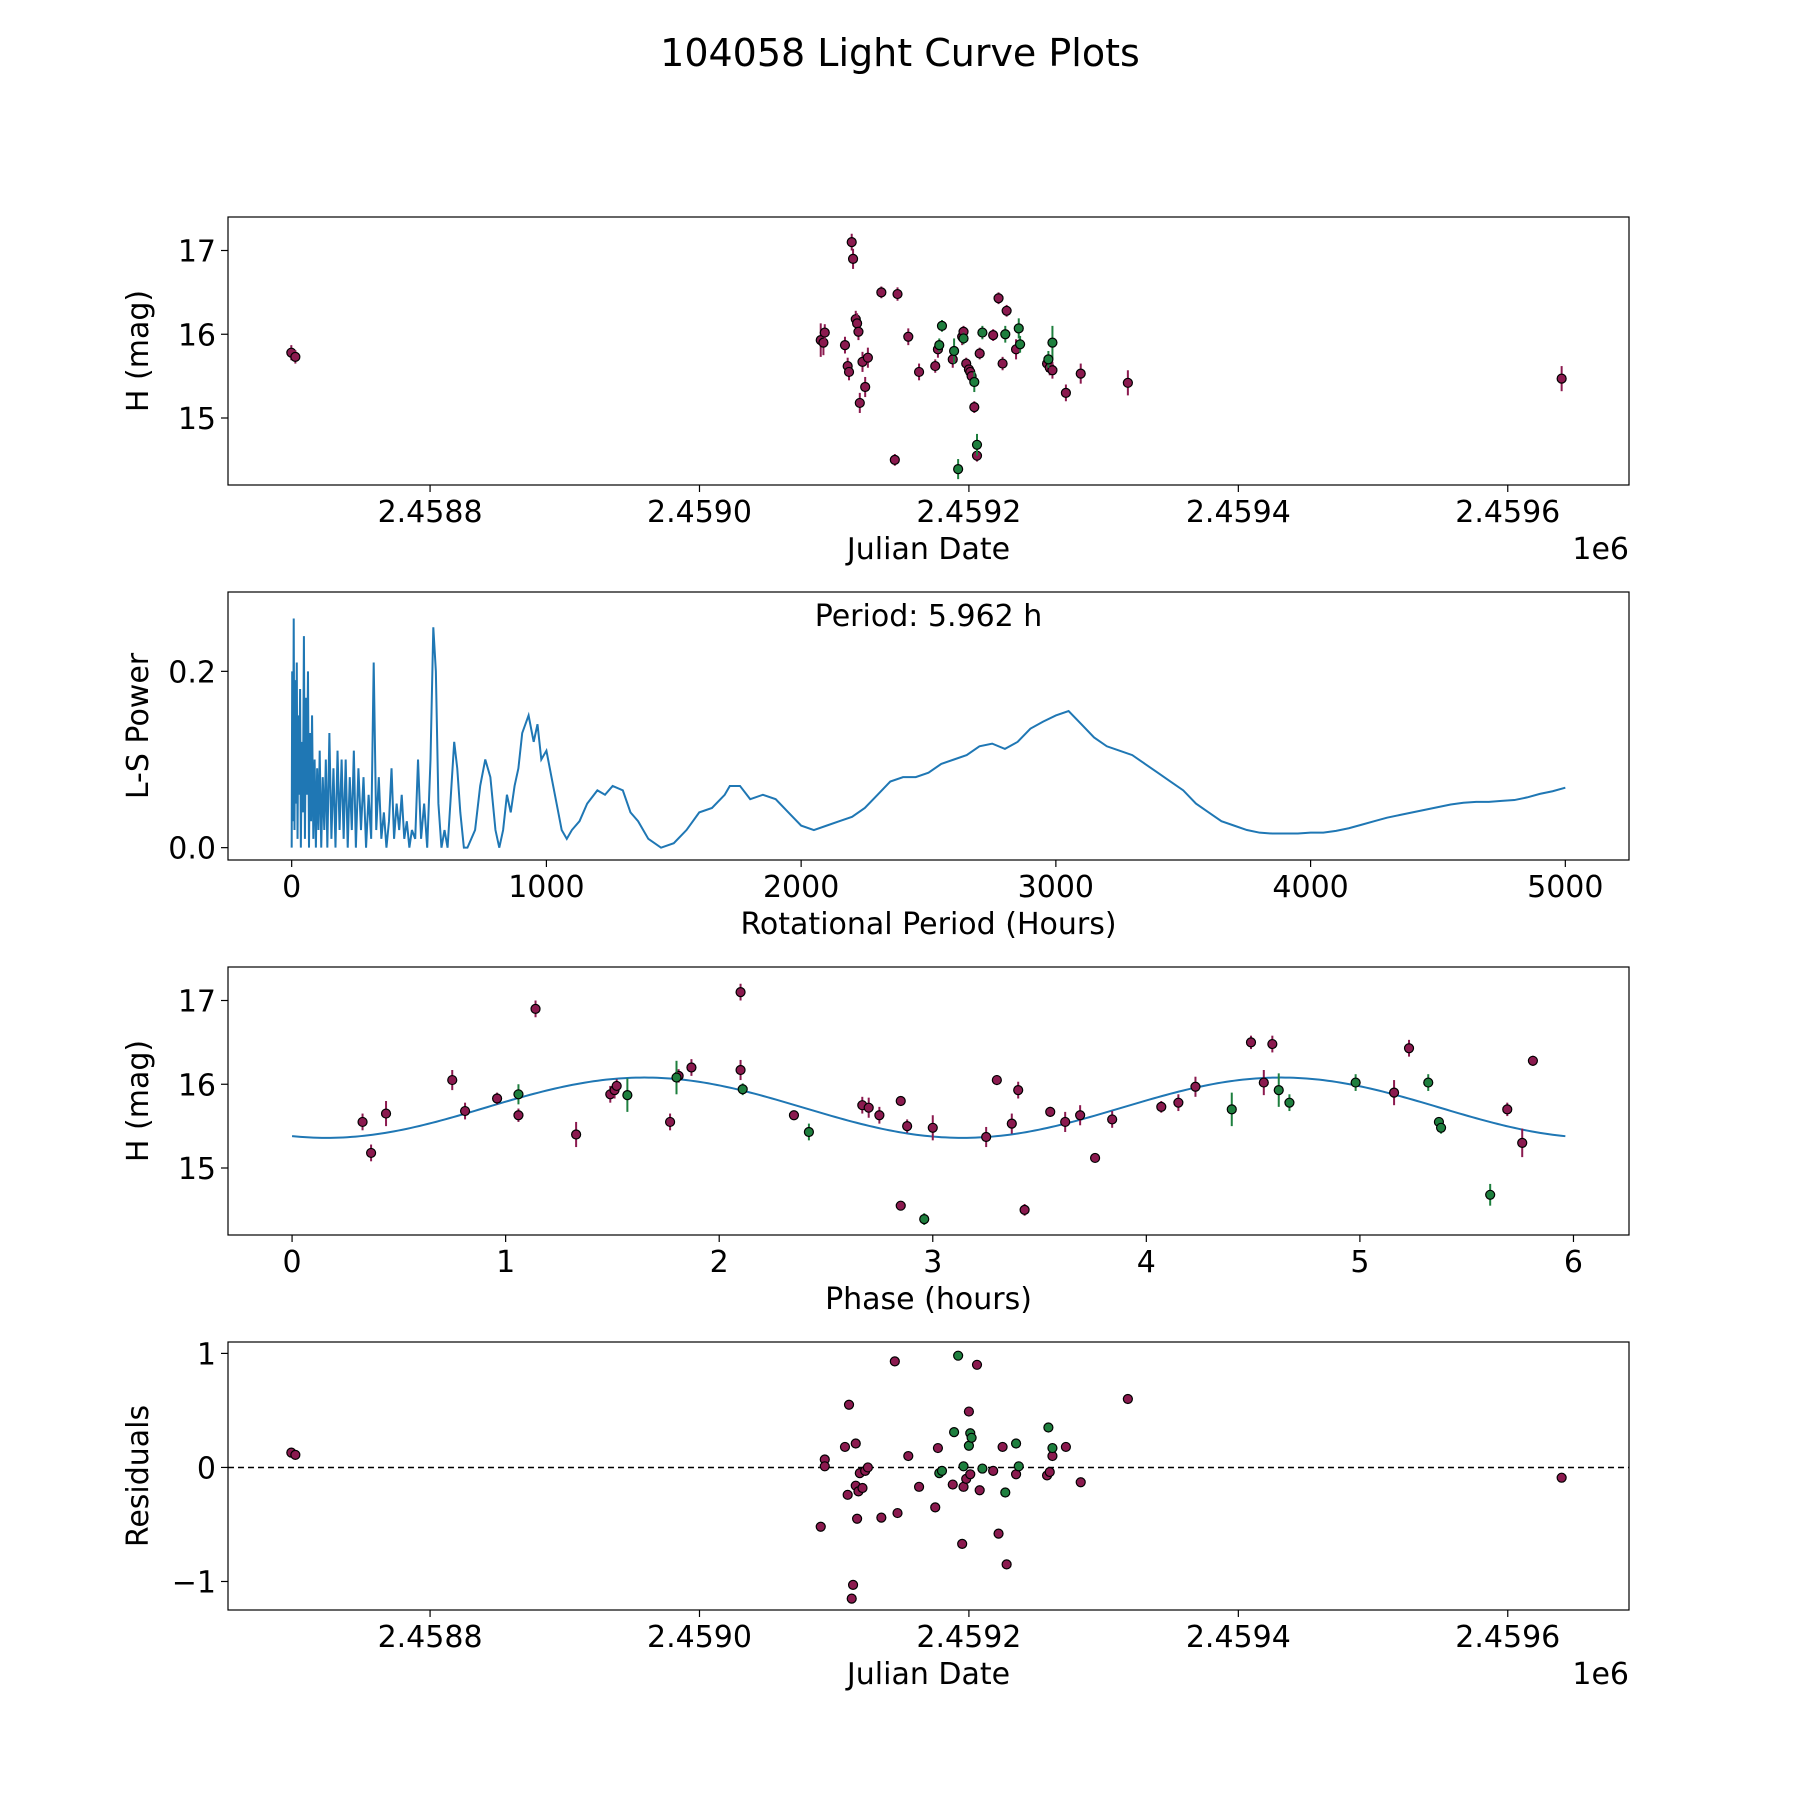 The image size is (1800, 1800). What do you see at coordinates (1573, 1262) in the screenshot?
I see `x-tick-label: 6` at bounding box center [1573, 1262].